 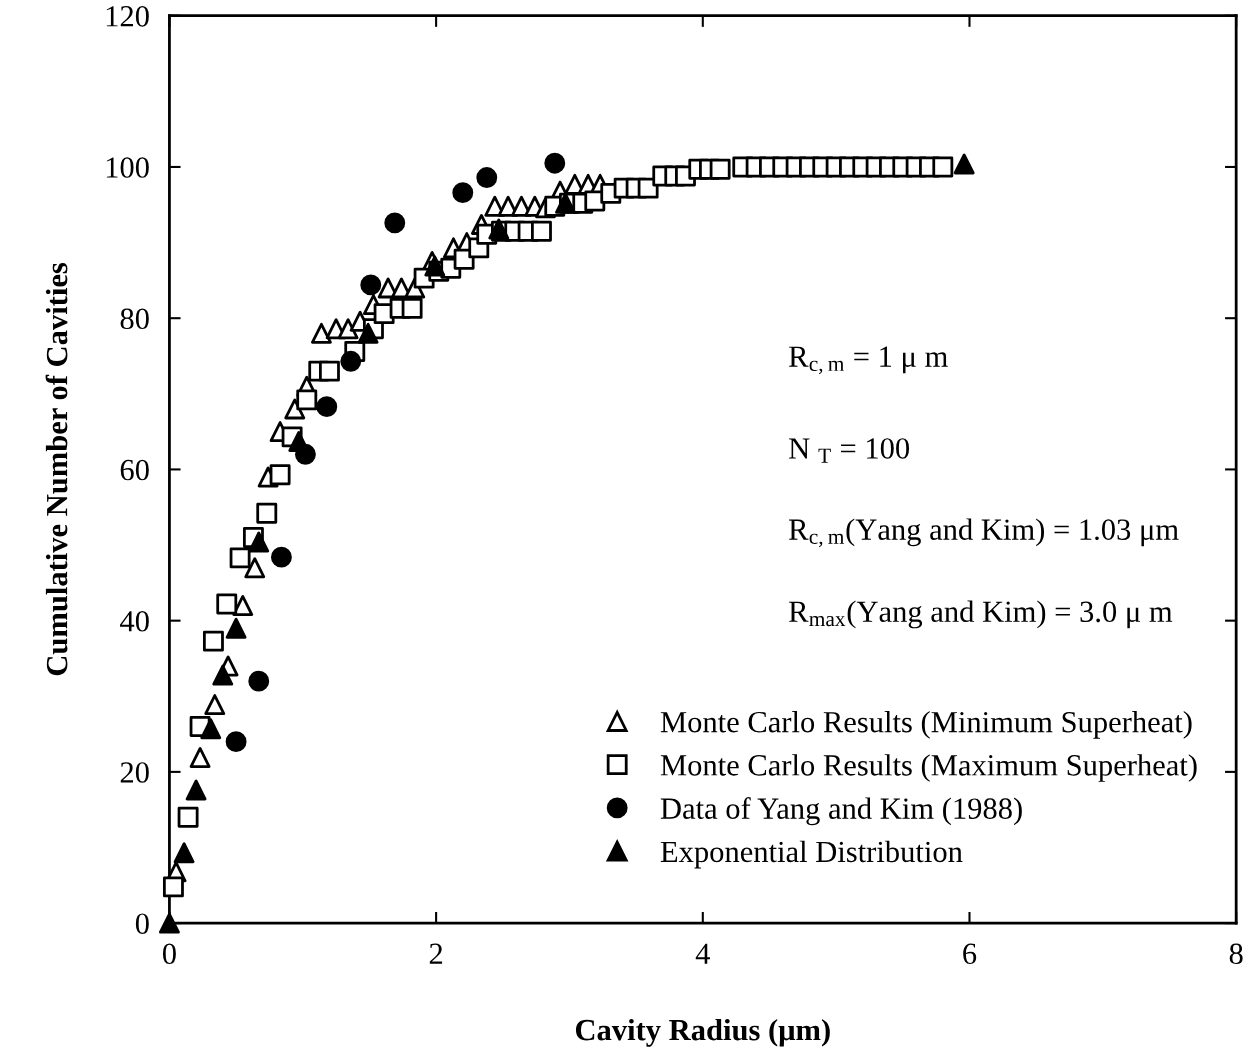 I want to click on annotation: R$_{c,m}$ = 1 μ m, so click(x=868, y=360).